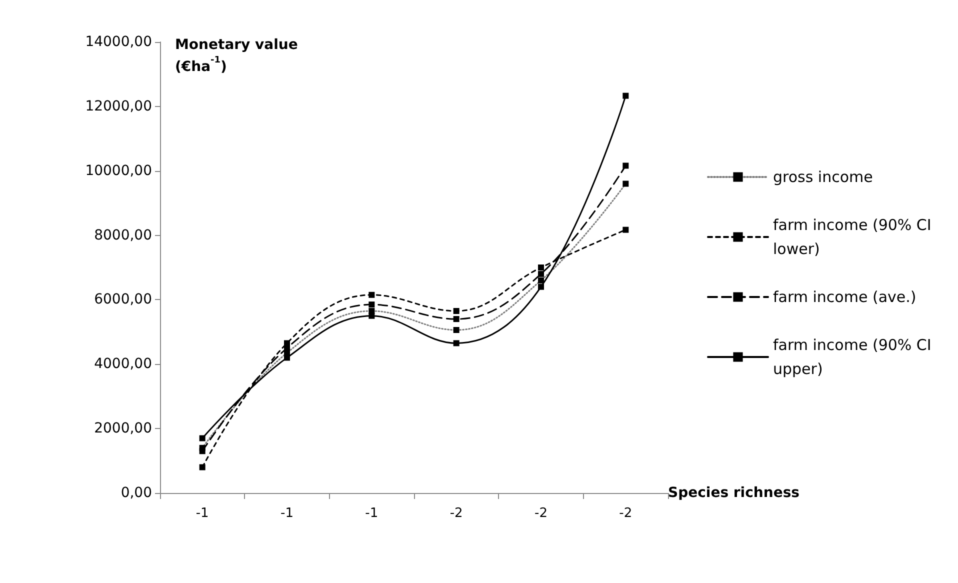 This screenshot has width=958, height=583. Describe the element at coordinates (844, 297) in the screenshot. I see `legend-label: farm income (ave.)` at that location.